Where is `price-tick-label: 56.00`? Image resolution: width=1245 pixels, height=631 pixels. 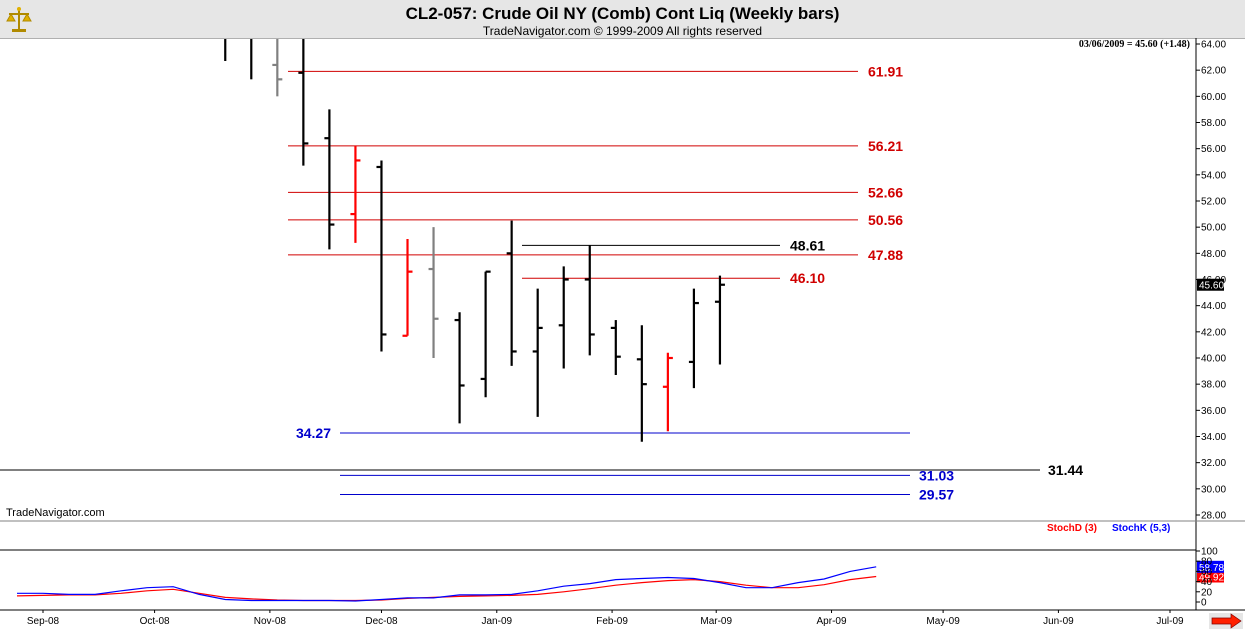 price-tick-label: 56.00 is located at coordinates (1213, 149).